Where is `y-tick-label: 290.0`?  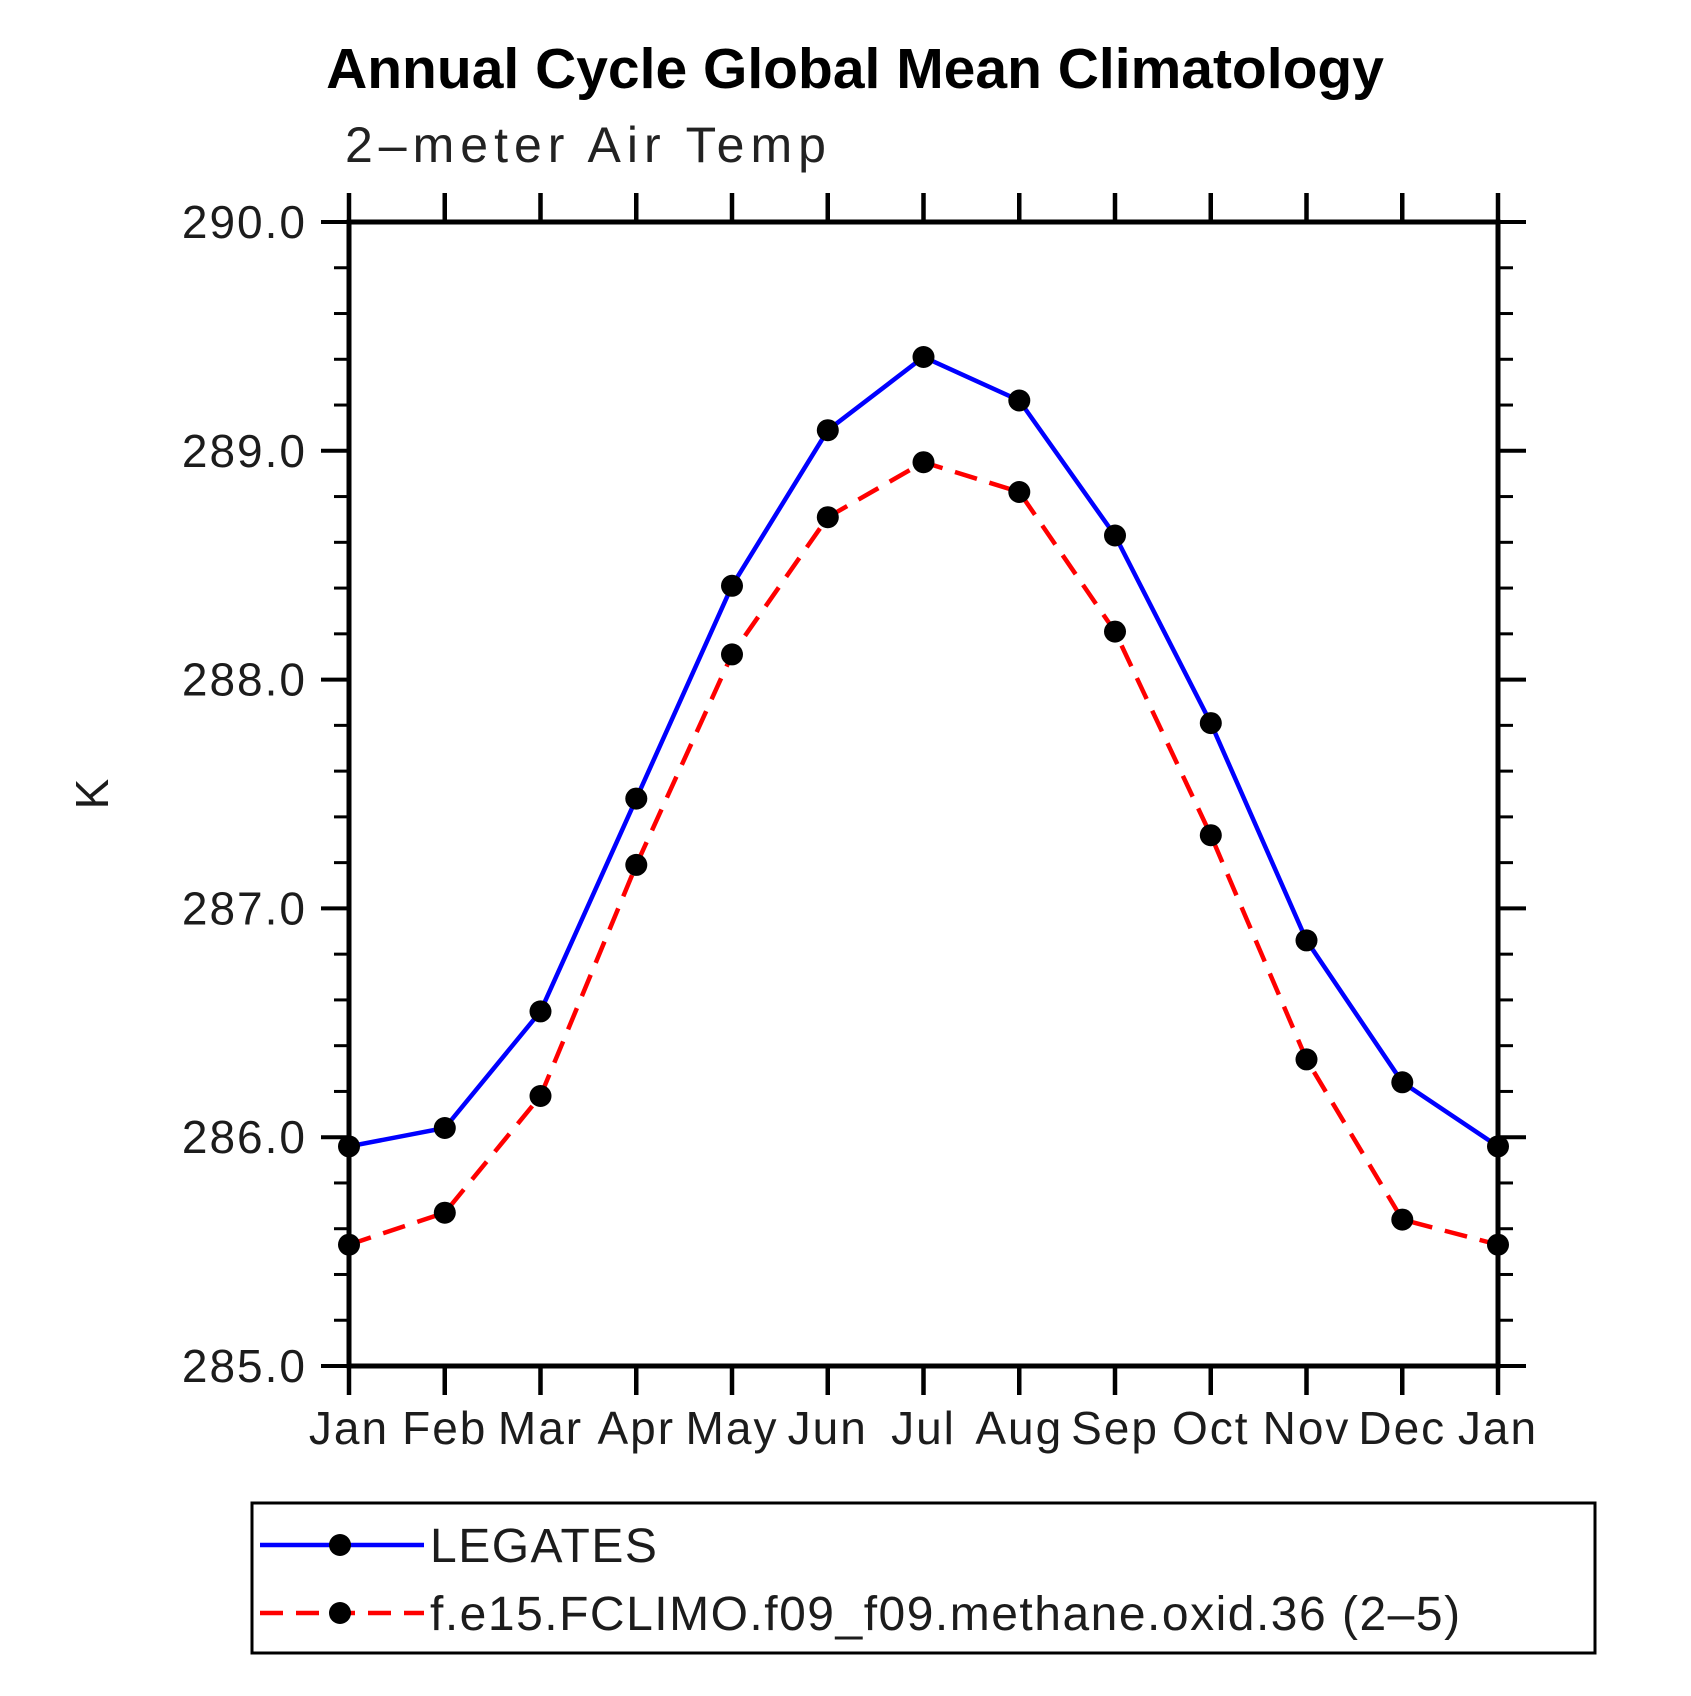
y-tick-label: 290.0 is located at coordinates (244, 222).